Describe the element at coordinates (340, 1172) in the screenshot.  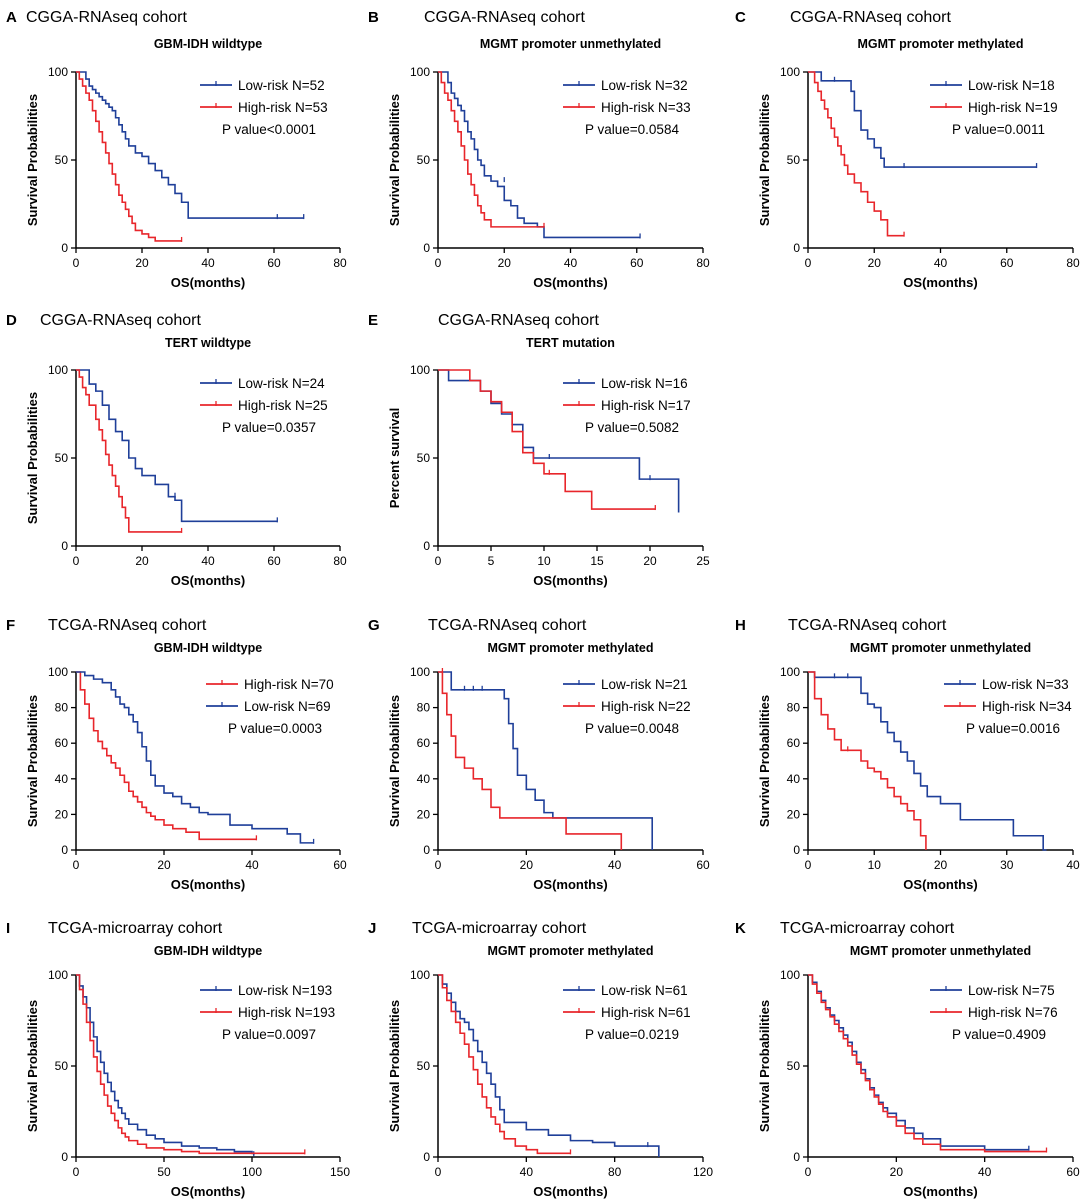
I see `x-tick-label: 150` at that location.